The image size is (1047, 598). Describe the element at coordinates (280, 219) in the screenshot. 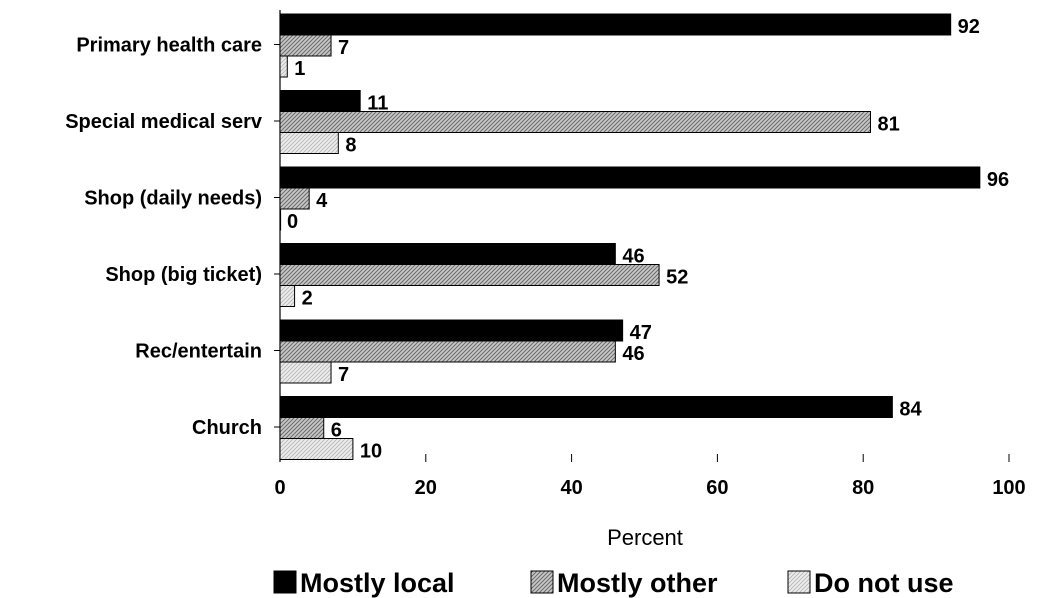

I see `bar-do-not-use-shop-daily-needs` at that location.